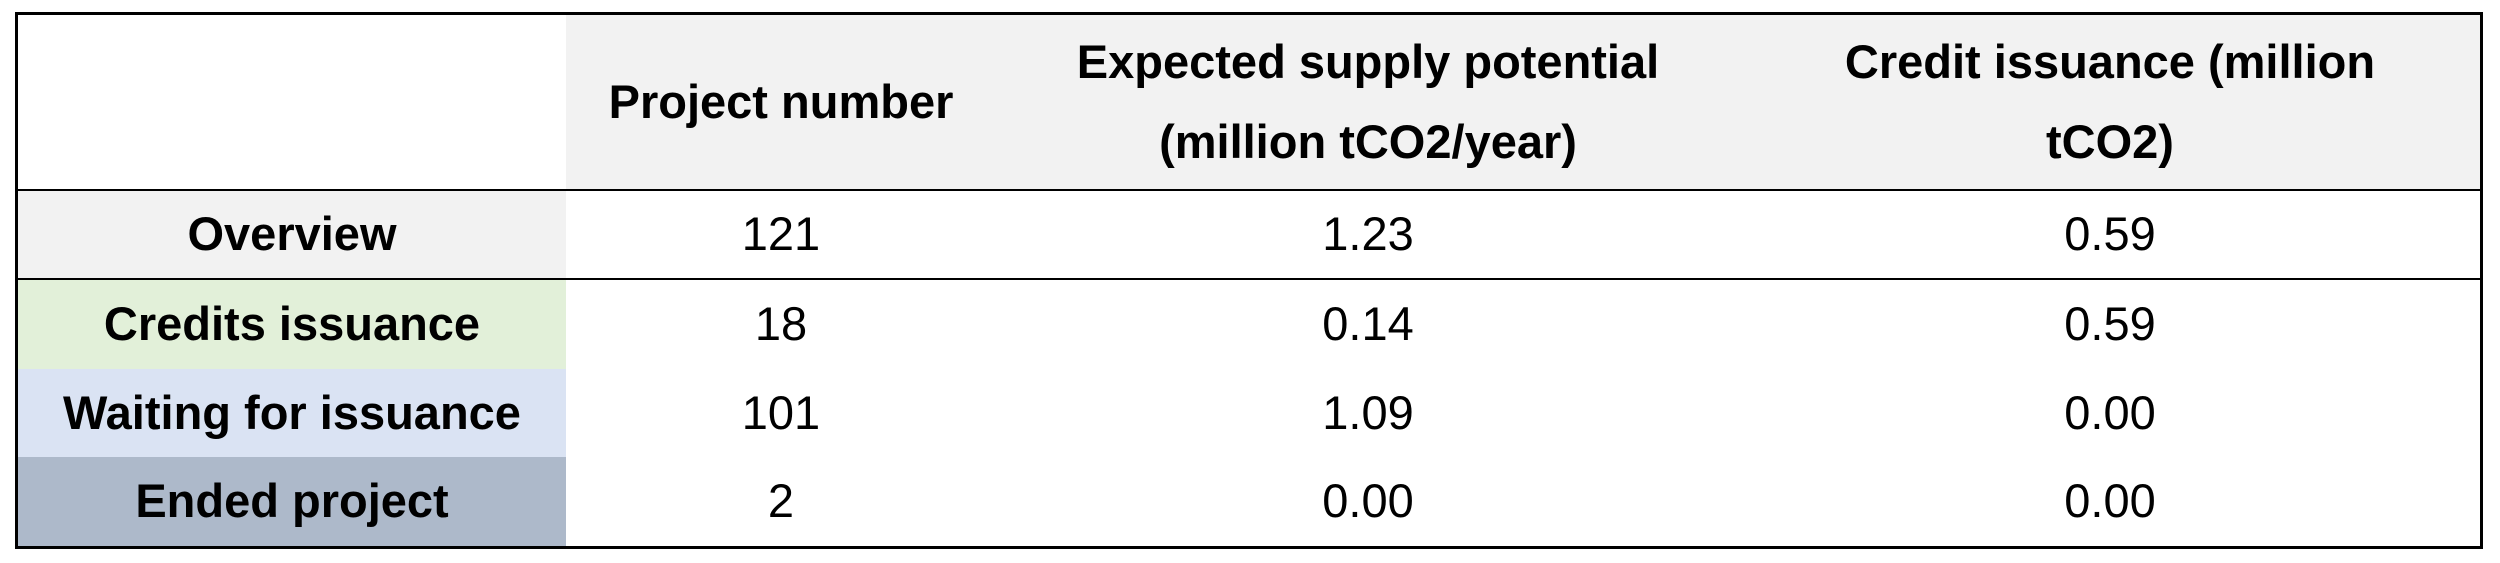  Describe the element at coordinates (1368, 235) in the screenshot. I see `cell-overview-expected-supply: 1.23` at that location.